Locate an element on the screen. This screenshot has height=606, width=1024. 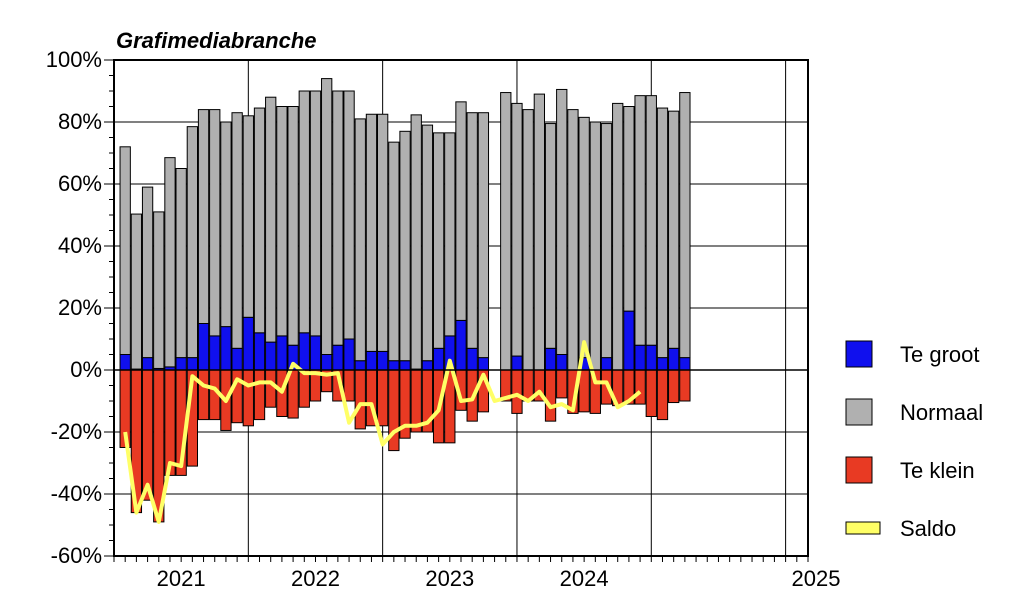
y-tick-label: 60% is located at coordinates (80, 183).